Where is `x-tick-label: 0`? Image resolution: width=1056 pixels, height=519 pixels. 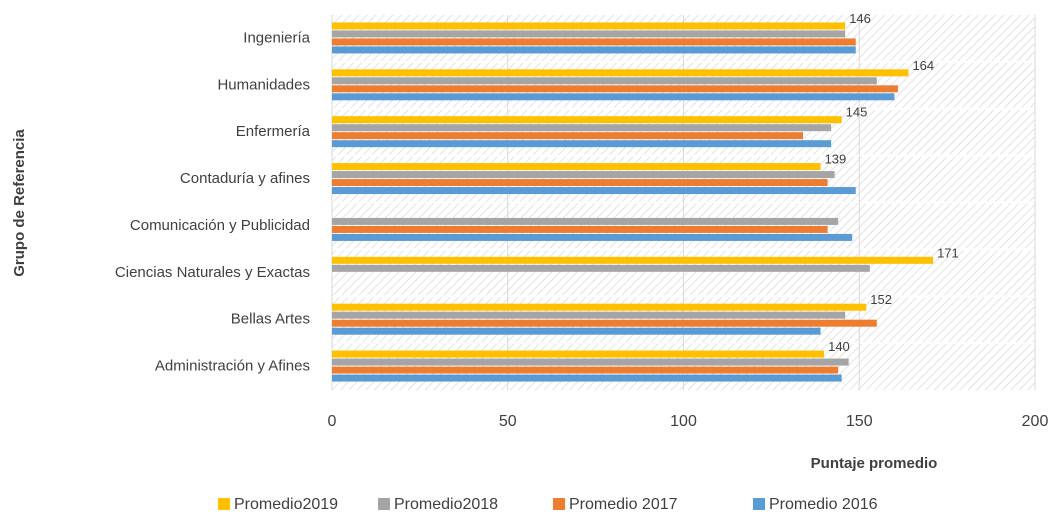 x-tick-label: 0 is located at coordinates (332, 421).